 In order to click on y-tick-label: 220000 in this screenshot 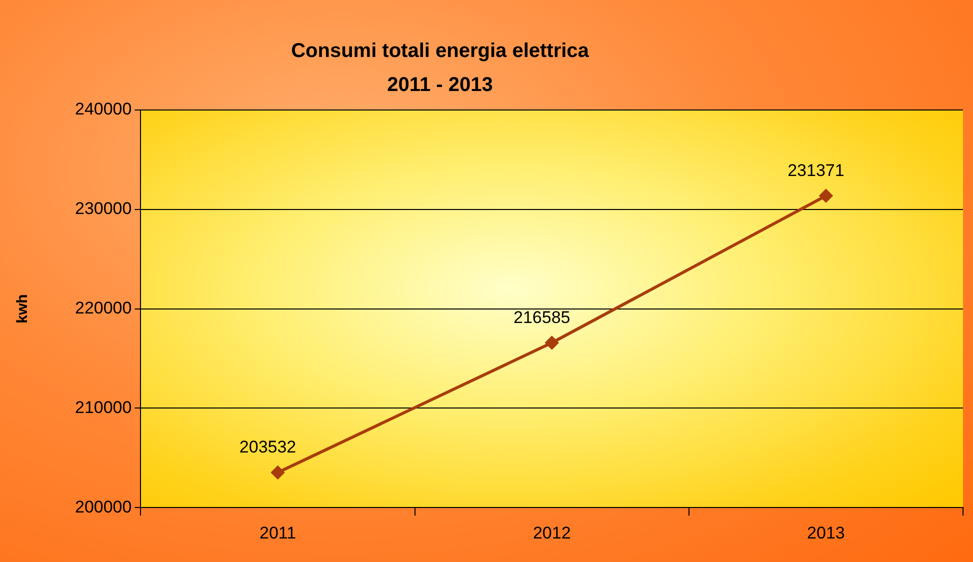, I will do `click(103, 308)`.